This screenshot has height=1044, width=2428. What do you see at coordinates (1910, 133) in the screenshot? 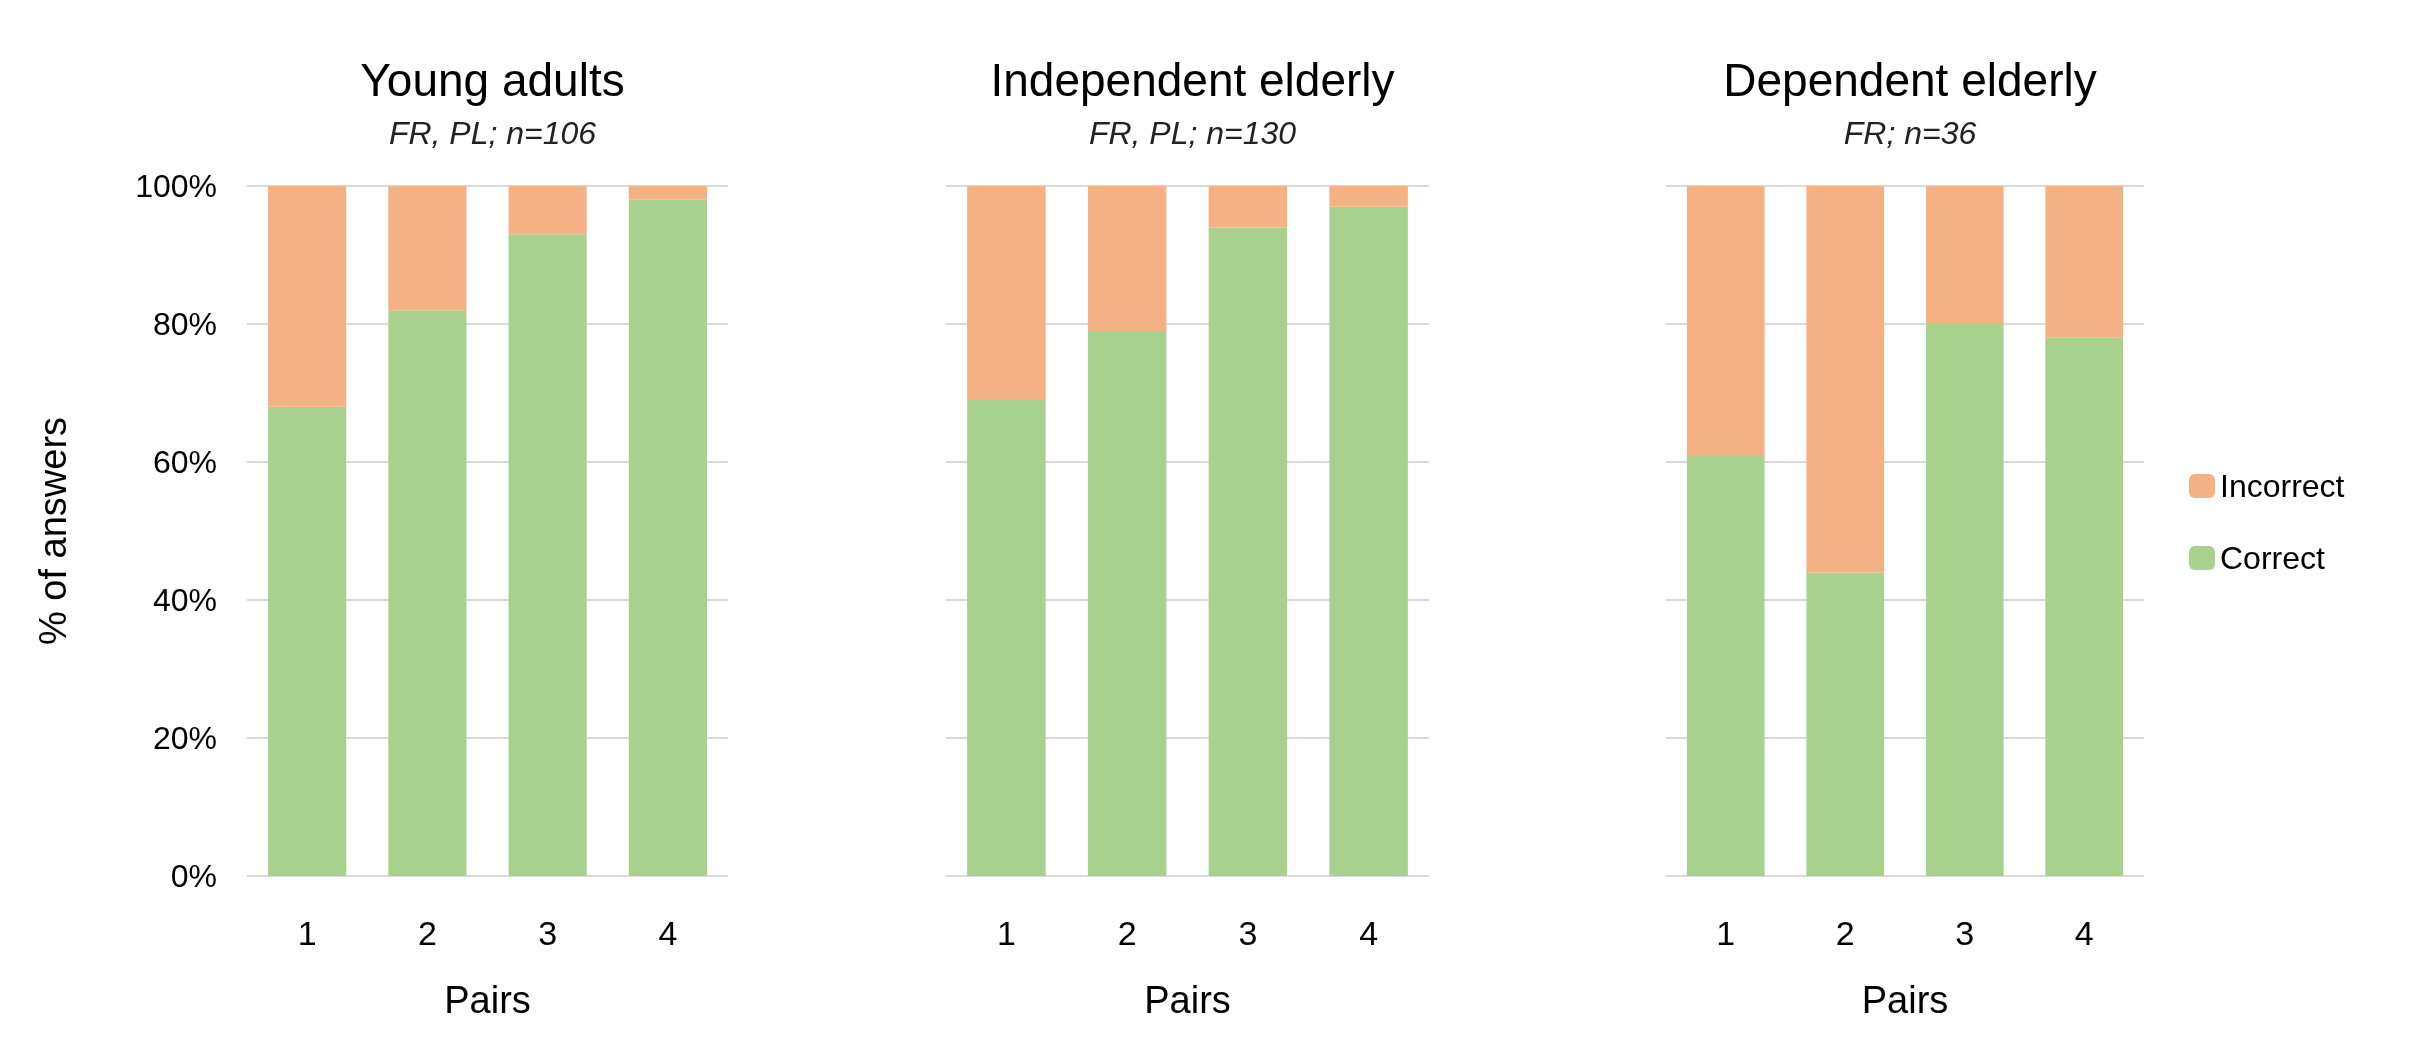
I see `chart-subtitle: FR; n=36` at bounding box center [1910, 133].